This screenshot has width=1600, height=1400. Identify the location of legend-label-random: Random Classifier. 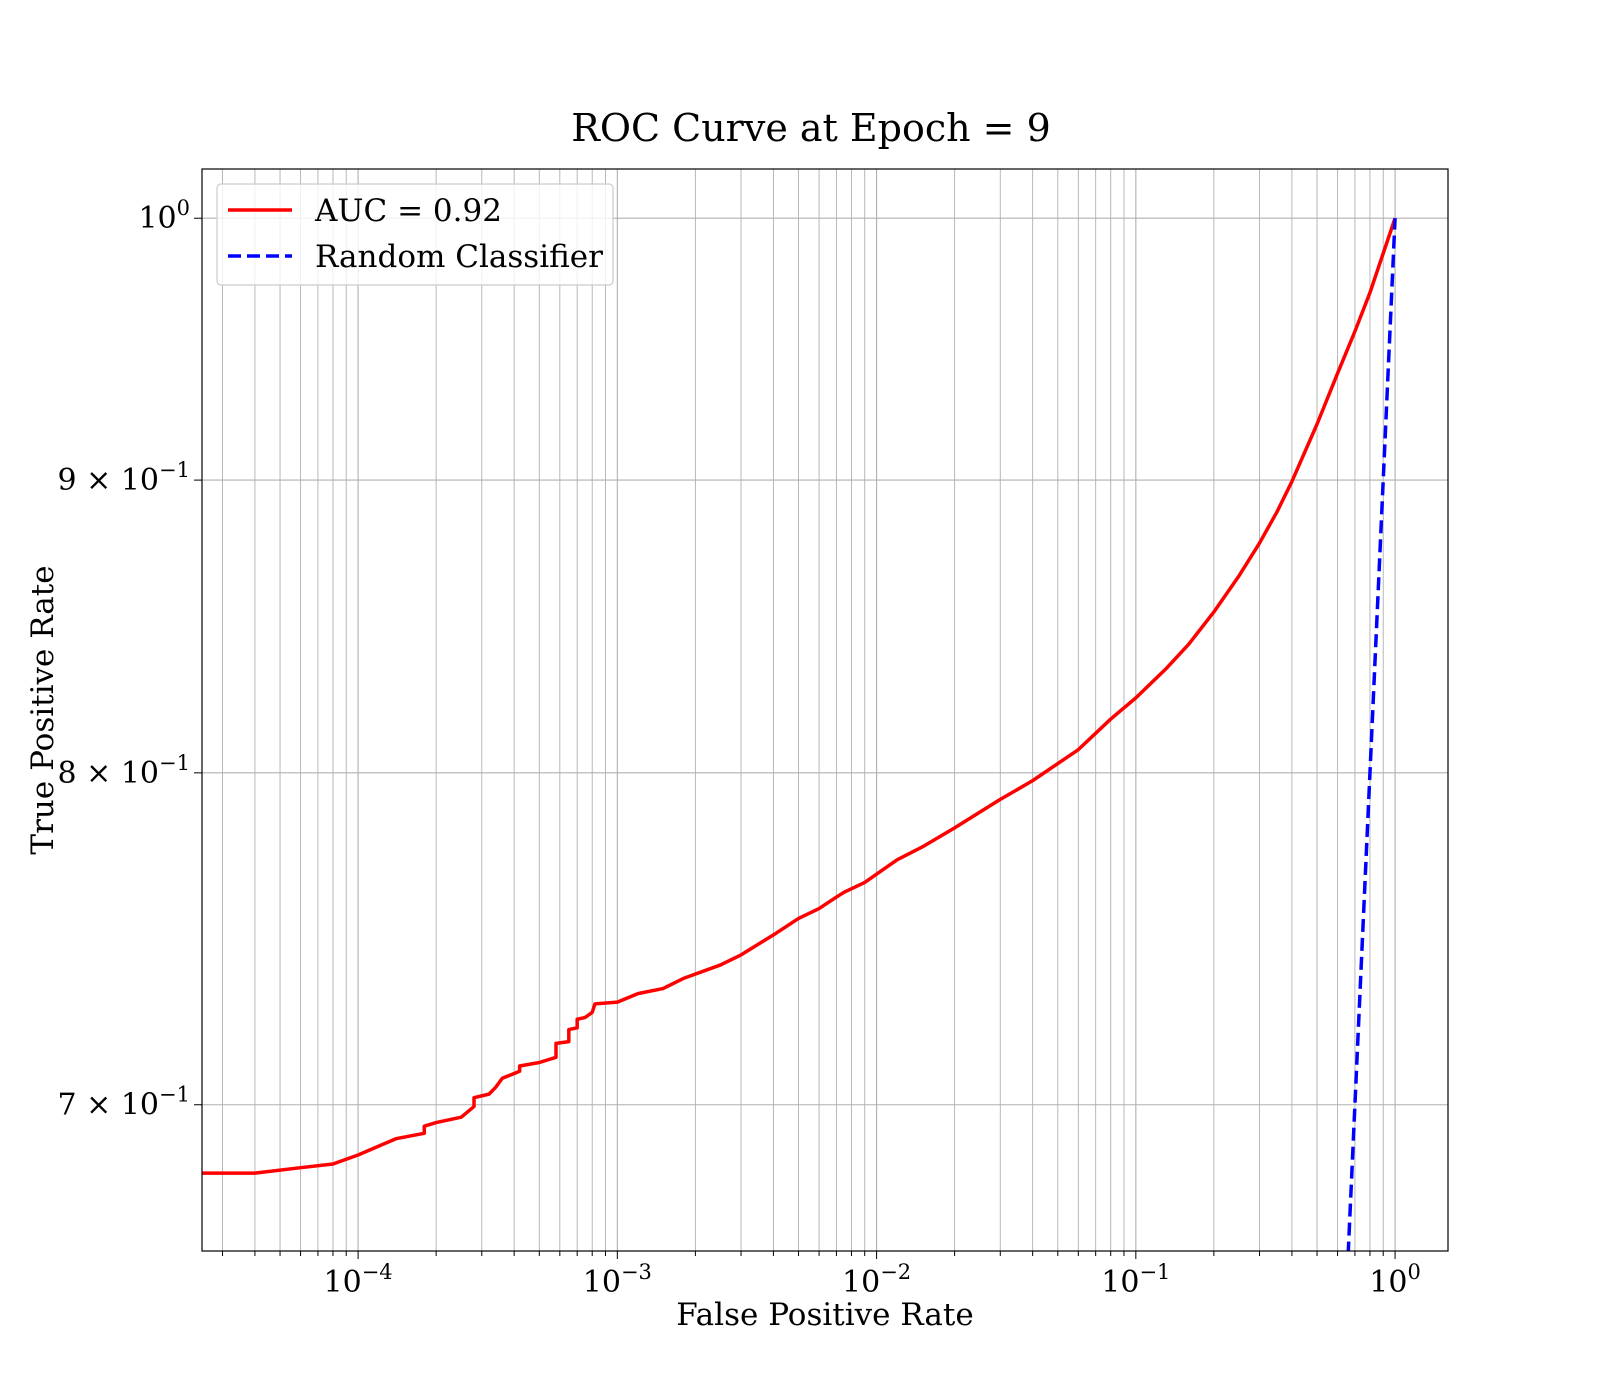
(459, 257).